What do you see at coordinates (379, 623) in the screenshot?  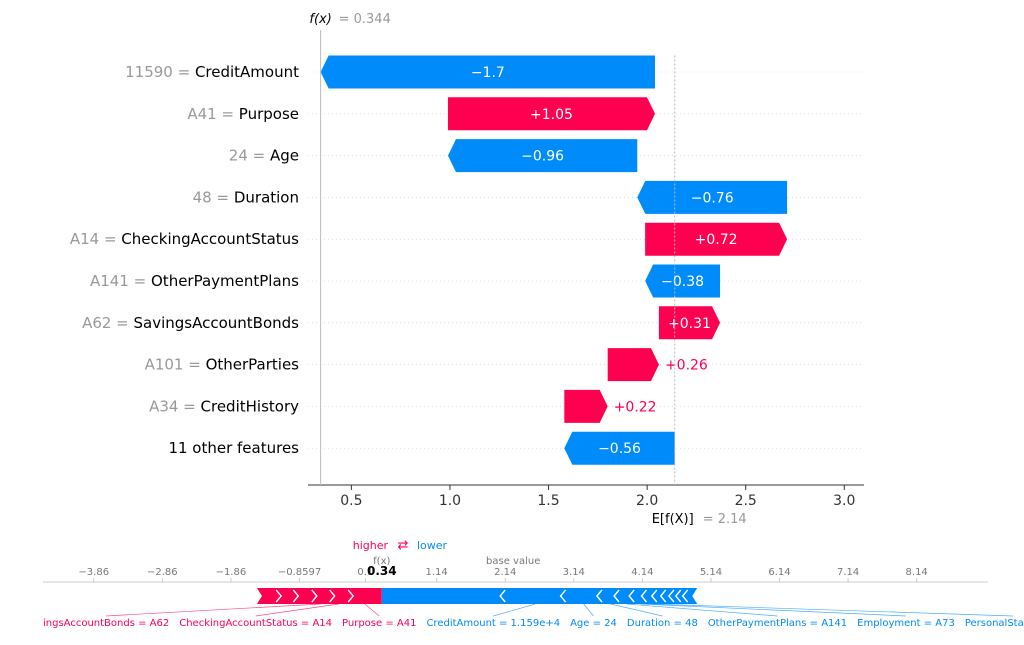 I see `force-feature-label: Purpose = A41` at bounding box center [379, 623].